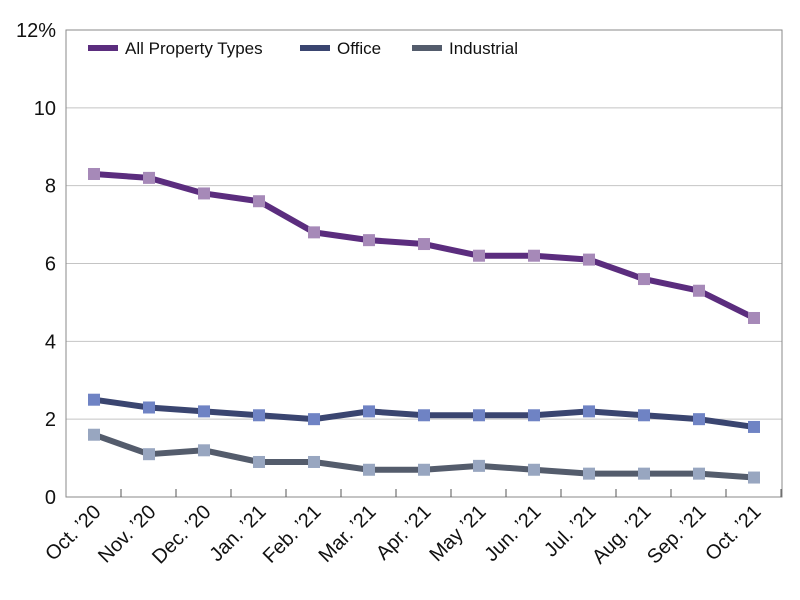 The height and width of the screenshot is (600, 800). Describe the element at coordinates (733, 533) in the screenshot. I see `x-tick-label: Oct. ’21` at that location.